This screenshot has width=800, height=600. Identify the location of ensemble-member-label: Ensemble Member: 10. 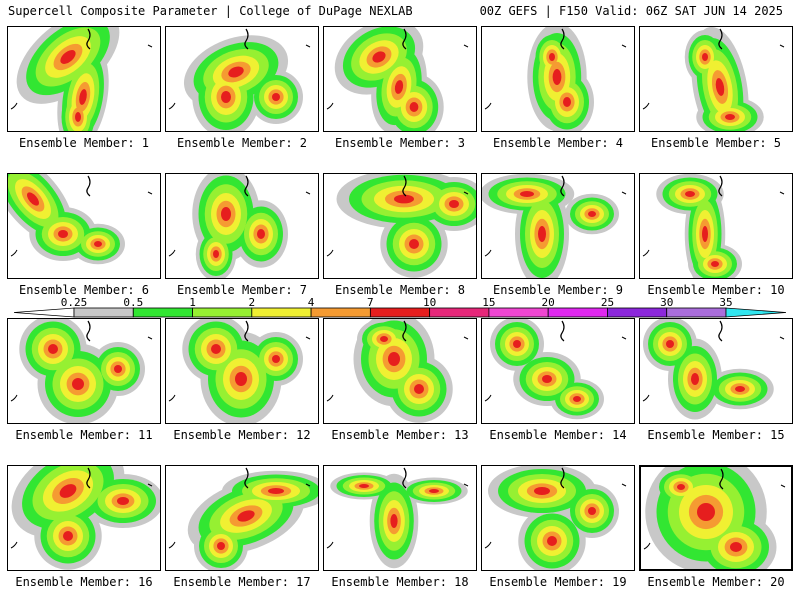
(716, 290).